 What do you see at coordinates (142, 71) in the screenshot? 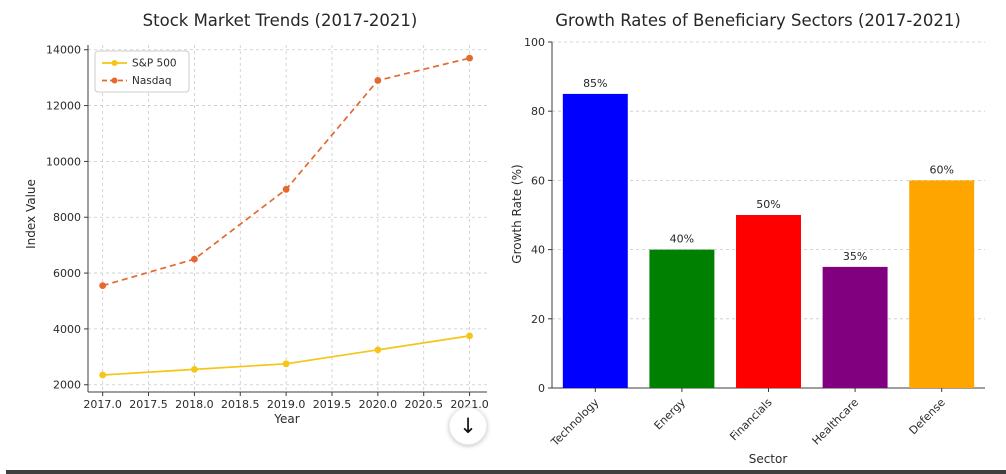
I see `line-chart-legend: S&P 500 Nasdaq` at bounding box center [142, 71].